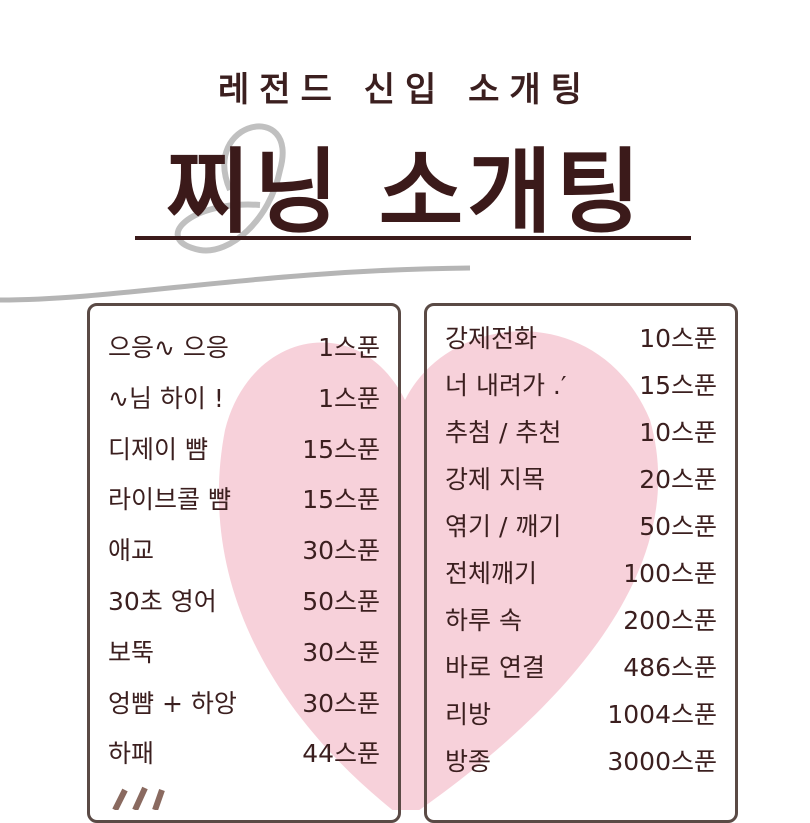  I want to click on menu-item-name: 30초 영어, so click(162, 601).